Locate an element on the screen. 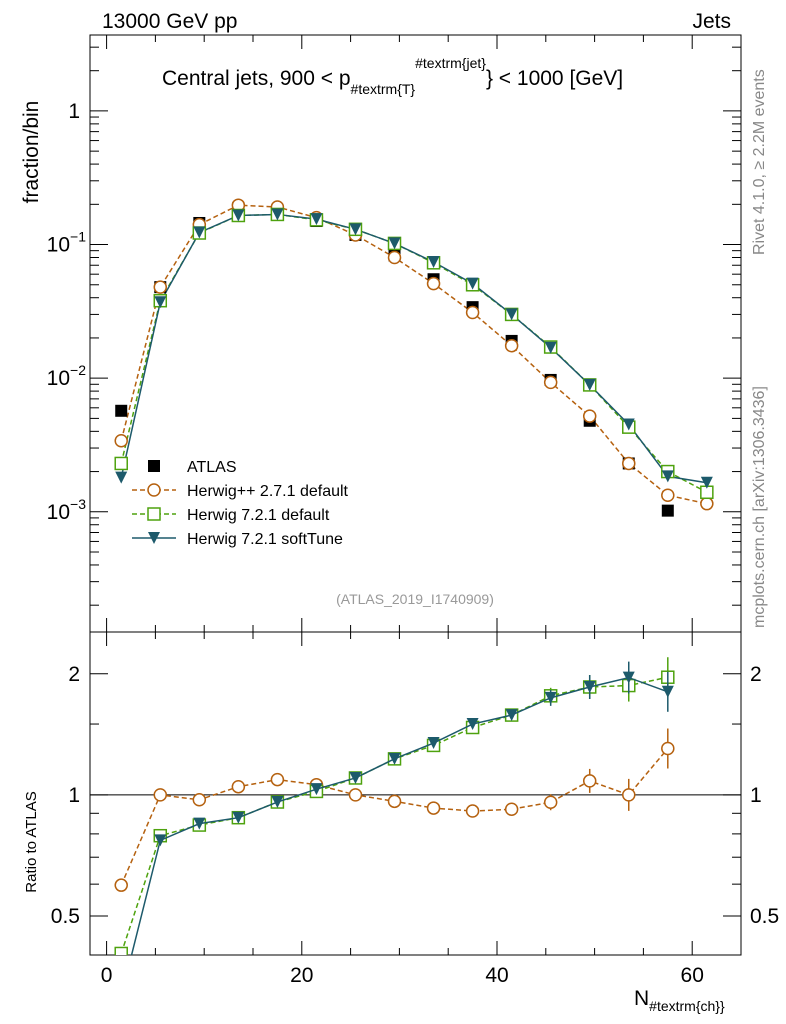 Image resolution: width=786 pixels, height=1024 pixels. xlabel-sub: #textrm{ch}} is located at coordinates (687, 1006).